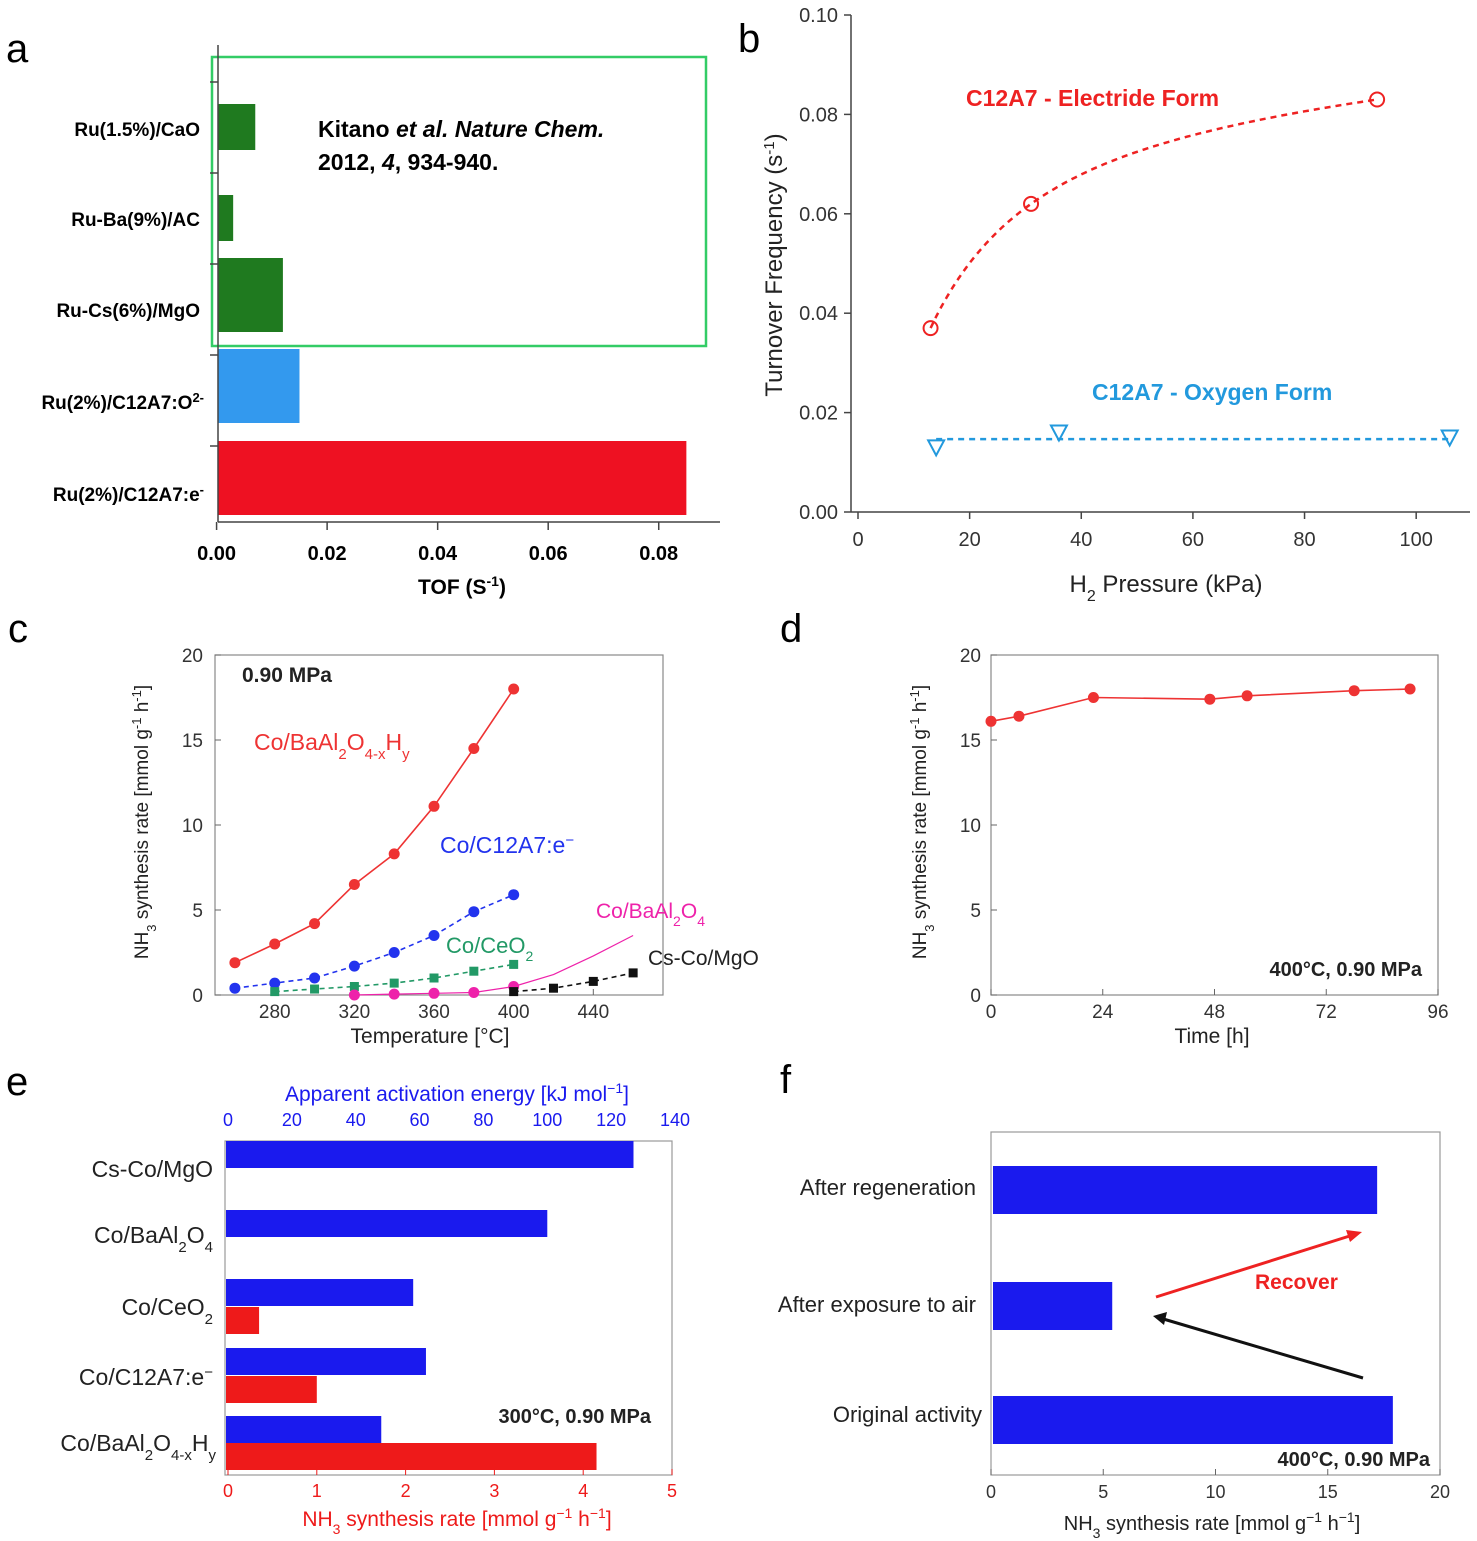 The width and height of the screenshot is (1477, 1541). Describe the element at coordinates (452, 309) in the screenshot. I see `panel-a-bars` at that location.